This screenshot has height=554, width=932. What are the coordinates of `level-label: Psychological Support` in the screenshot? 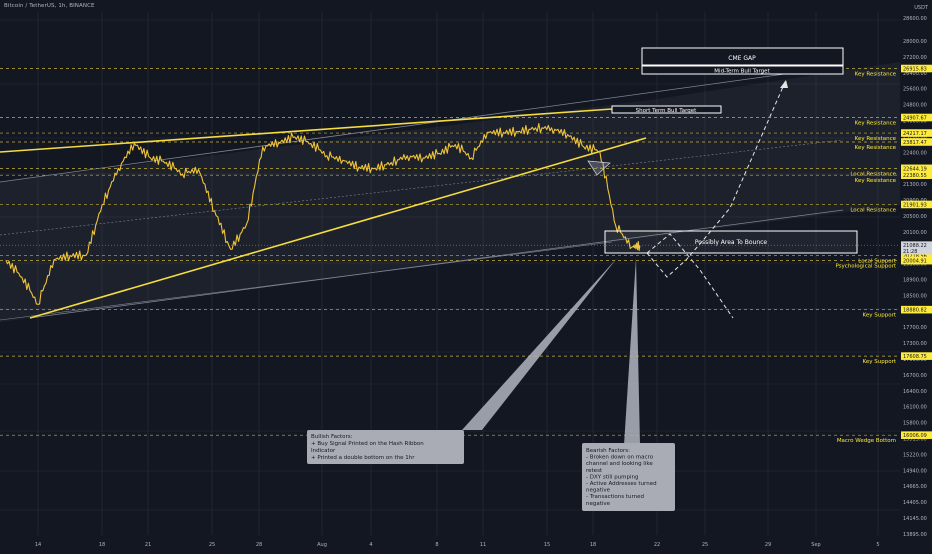 It's located at (865, 267).